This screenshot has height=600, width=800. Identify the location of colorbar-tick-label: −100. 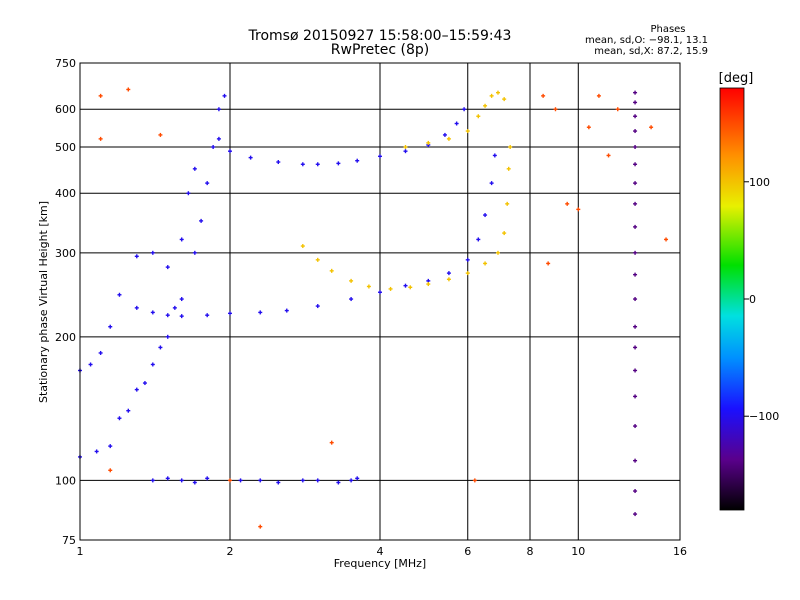
(764, 416).